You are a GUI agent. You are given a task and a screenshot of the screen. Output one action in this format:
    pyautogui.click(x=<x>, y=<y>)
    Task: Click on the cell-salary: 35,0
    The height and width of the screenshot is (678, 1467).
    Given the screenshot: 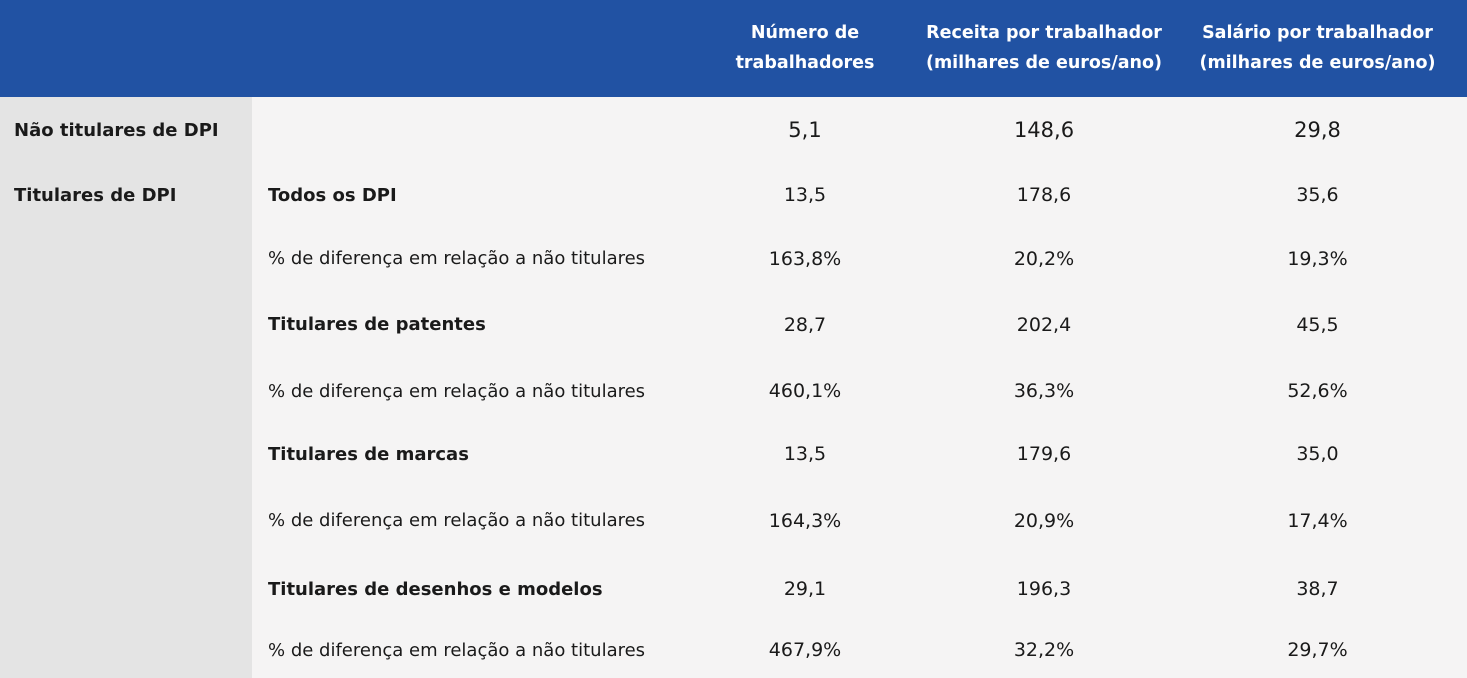 What is the action you would take?
    pyautogui.click(x=1317, y=454)
    